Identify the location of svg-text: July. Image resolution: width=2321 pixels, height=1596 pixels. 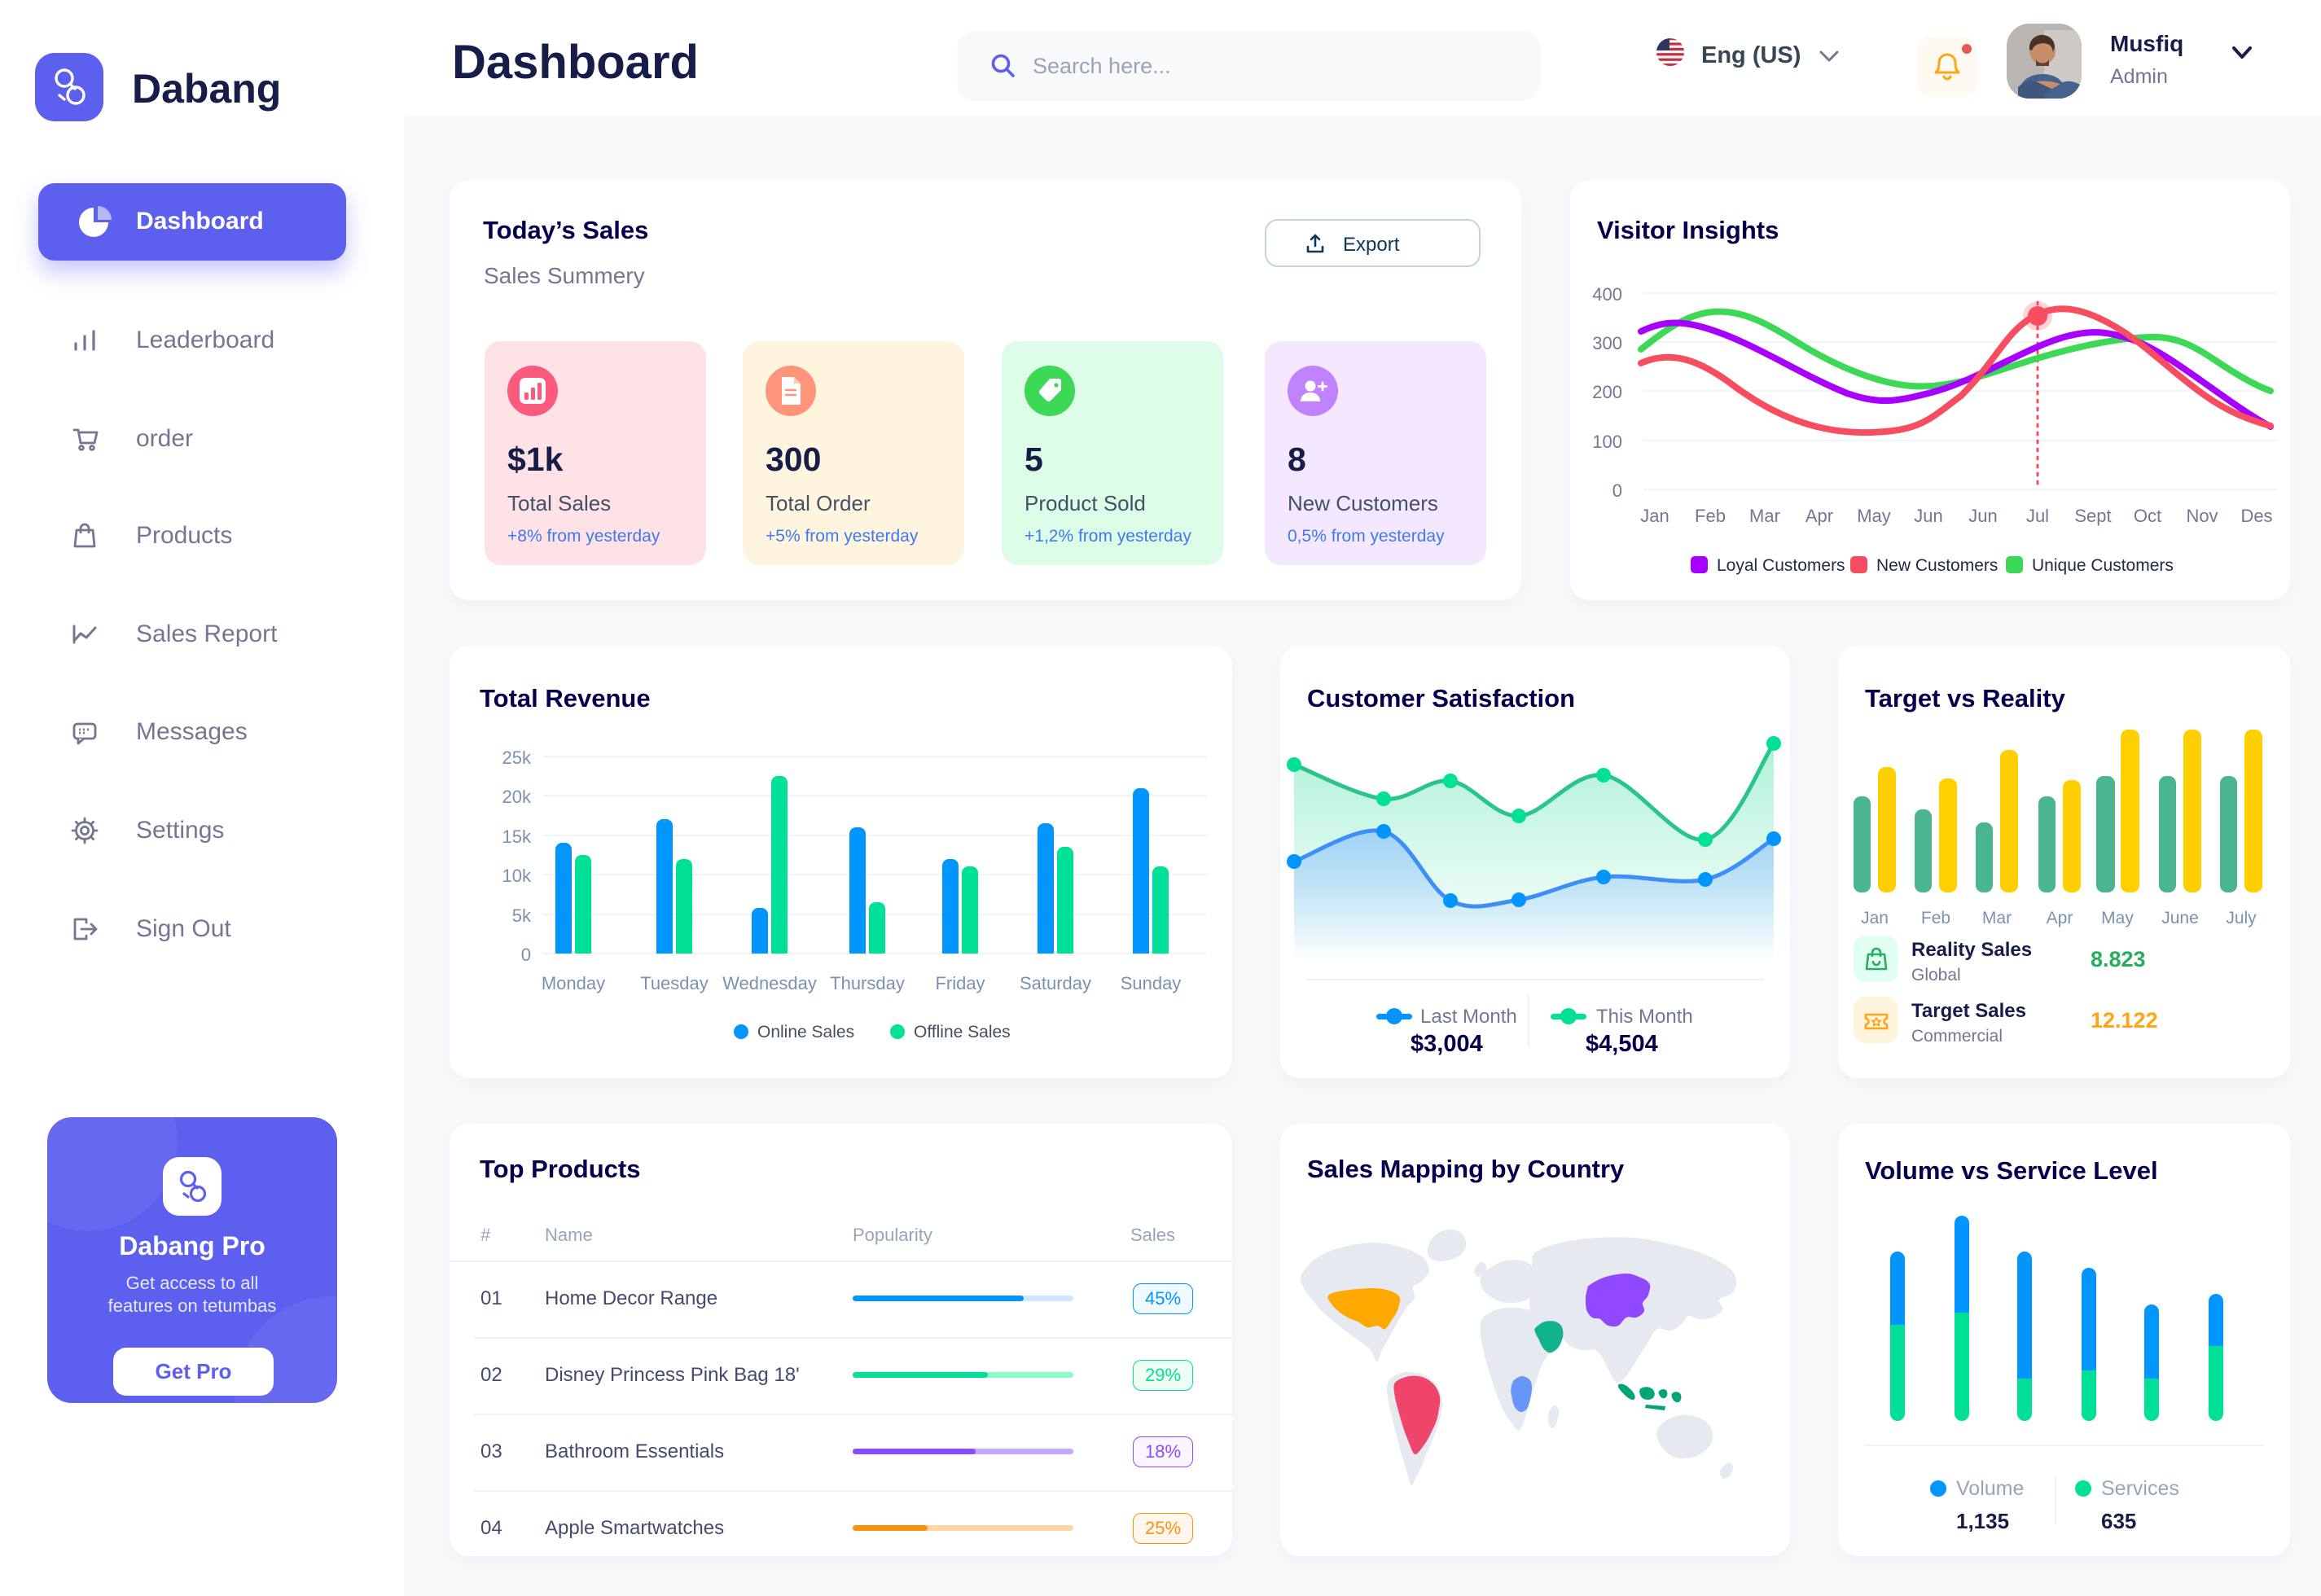
(2241, 918).